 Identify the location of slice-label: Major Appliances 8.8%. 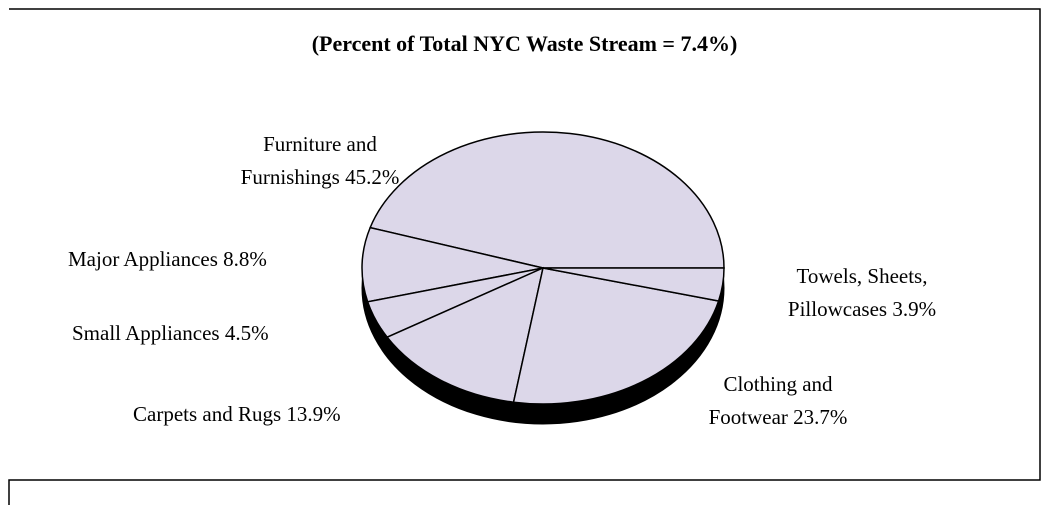
(167, 259).